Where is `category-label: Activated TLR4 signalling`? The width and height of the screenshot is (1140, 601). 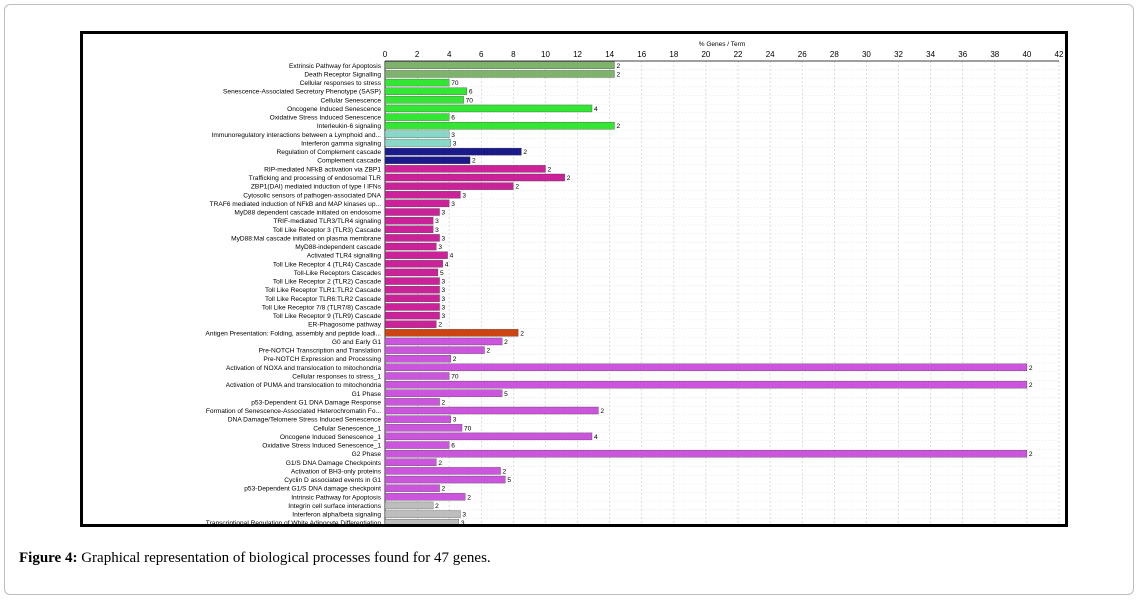
category-label: Activated TLR4 signalling is located at coordinates (344, 256).